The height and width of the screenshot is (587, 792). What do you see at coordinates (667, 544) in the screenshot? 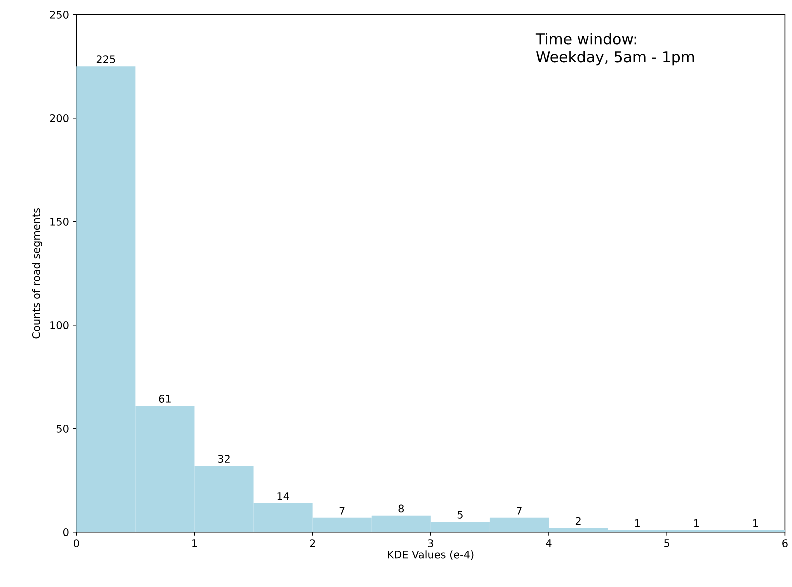
I see `x-tick-label: 5` at bounding box center [667, 544].